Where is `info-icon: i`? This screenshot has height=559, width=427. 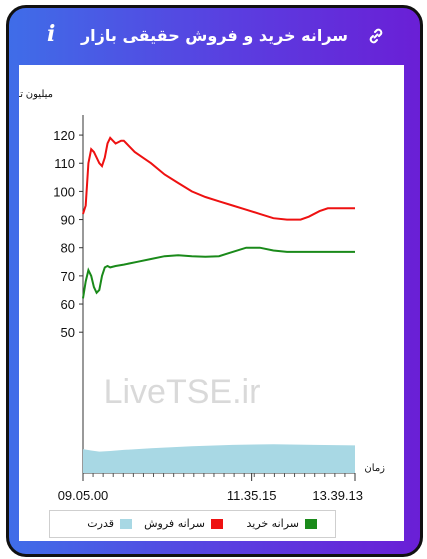
info-icon: i is located at coordinates (51, 34).